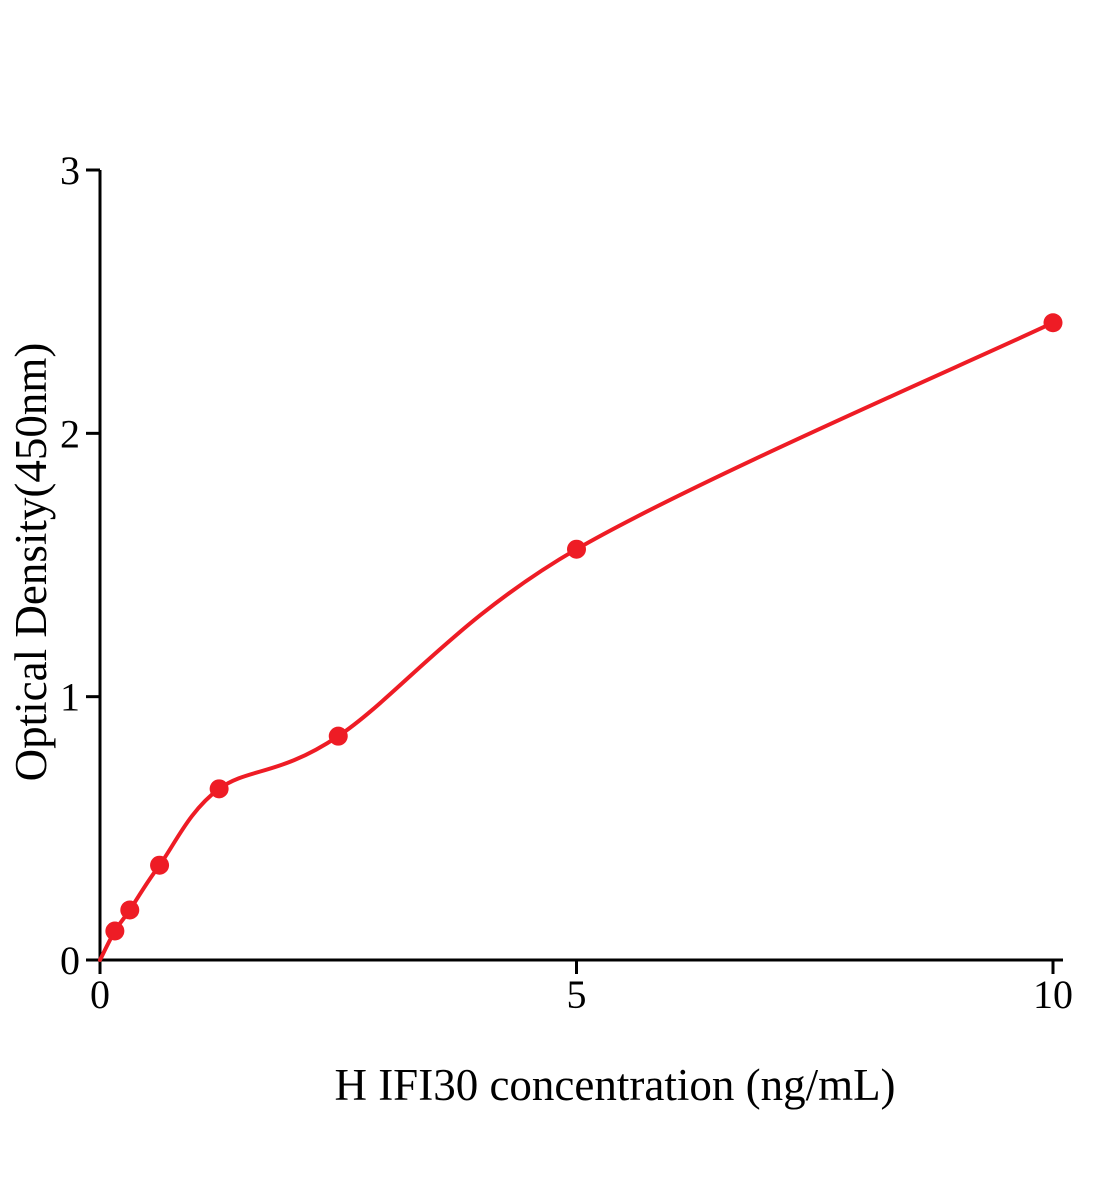  I want to click on y-tick-label: 0, so click(70, 960).